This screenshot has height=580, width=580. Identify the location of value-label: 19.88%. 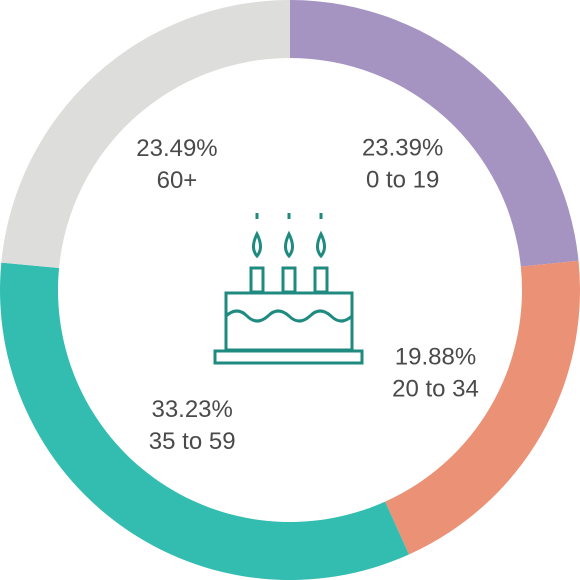
(435, 356).